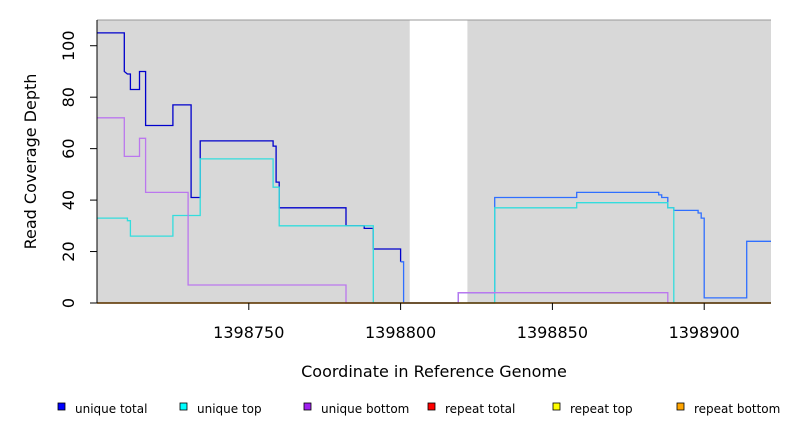 Image resolution: width=792 pixels, height=432 pixels. What do you see at coordinates (68, 303) in the screenshot?
I see `y-tick-label: 0` at bounding box center [68, 303].